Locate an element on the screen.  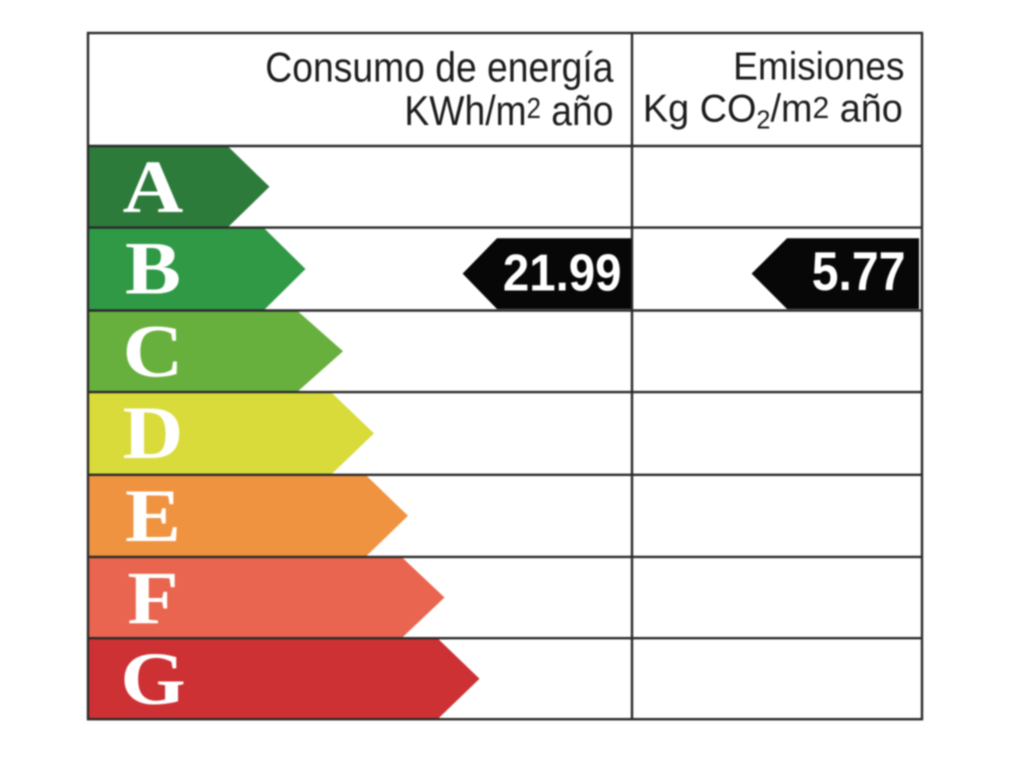
svg-text: Kg CO2/m2 año is located at coordinates (773, 111).